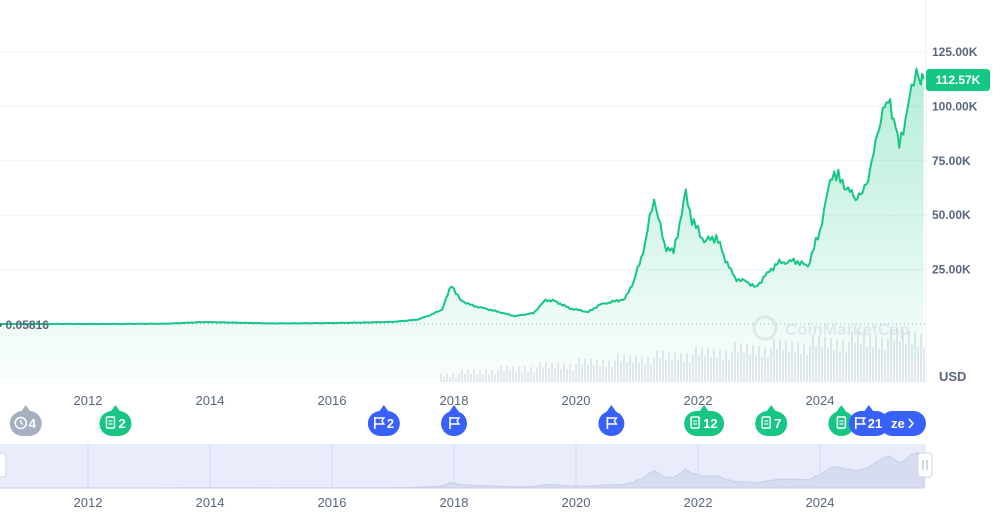  What do you see at coordinates (33, 423) in the screenshot?
I see `event-count-label: 4` at bounding box center [33, 423].